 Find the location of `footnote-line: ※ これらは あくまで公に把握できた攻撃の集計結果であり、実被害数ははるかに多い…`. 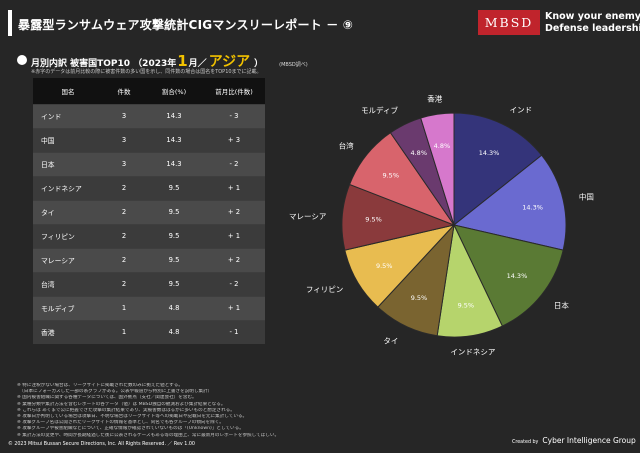

footnote-line: ※ これらは あくまで公に把握できた攻撃の集計結果であり、実被害数ははるかに多い… is located at coordinates (126, 410).